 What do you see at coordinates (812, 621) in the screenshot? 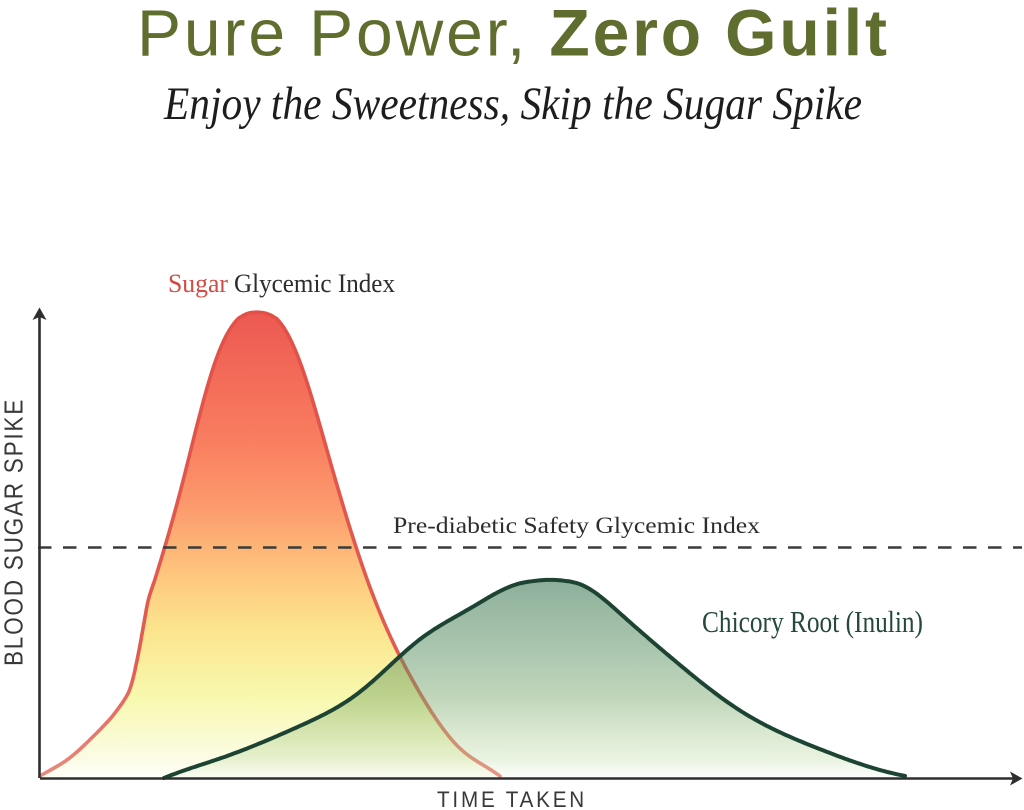
I see `svg-text: Chicory Root (Inulin)` at bounding box center [812, 621].